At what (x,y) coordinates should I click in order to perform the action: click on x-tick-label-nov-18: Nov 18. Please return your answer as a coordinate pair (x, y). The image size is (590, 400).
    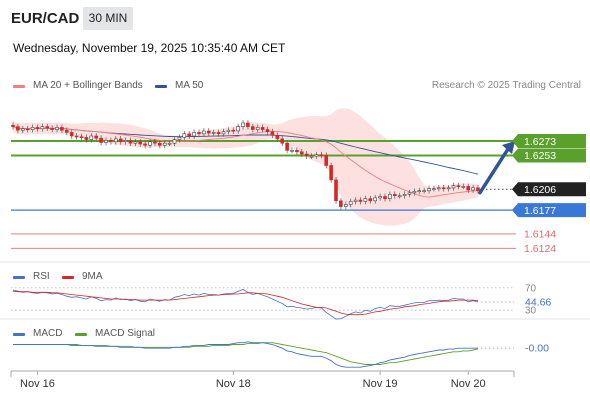
    Looking at the image, I should click on (233, 384).